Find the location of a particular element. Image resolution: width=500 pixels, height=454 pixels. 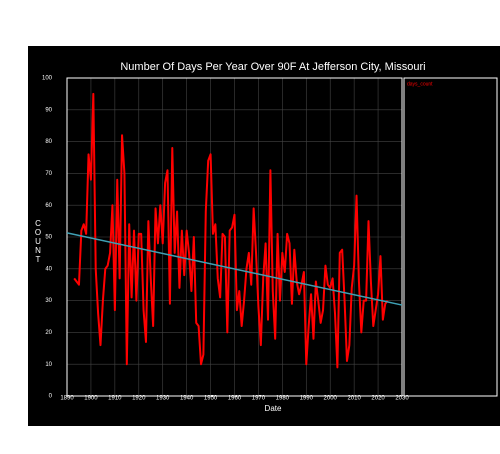

legend-box is located at coordinates (450, 237).